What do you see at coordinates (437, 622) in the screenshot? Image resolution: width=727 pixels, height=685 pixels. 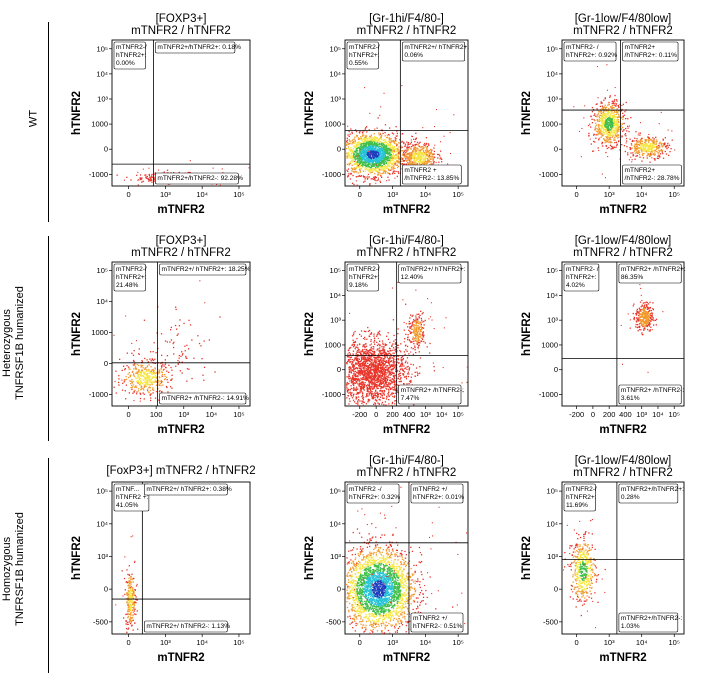 I see `quadrant-label-bottom-right: mTNFR2 +/hTNFR2-: 0.51%` at bounding box center [437, 622].